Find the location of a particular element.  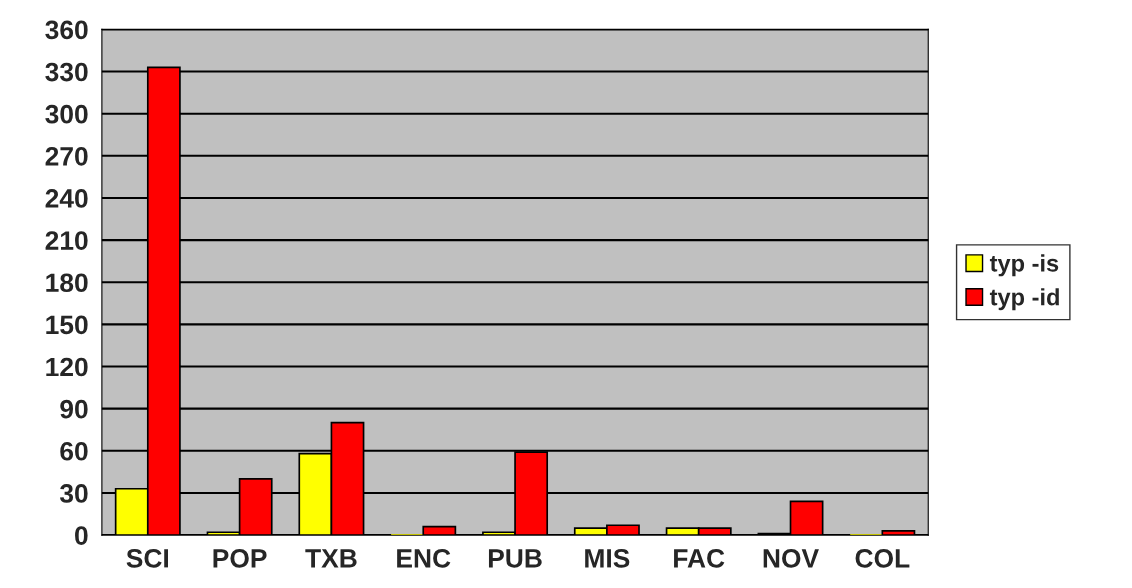

x-tick-label: SCI is located at coordinates (147, 558).